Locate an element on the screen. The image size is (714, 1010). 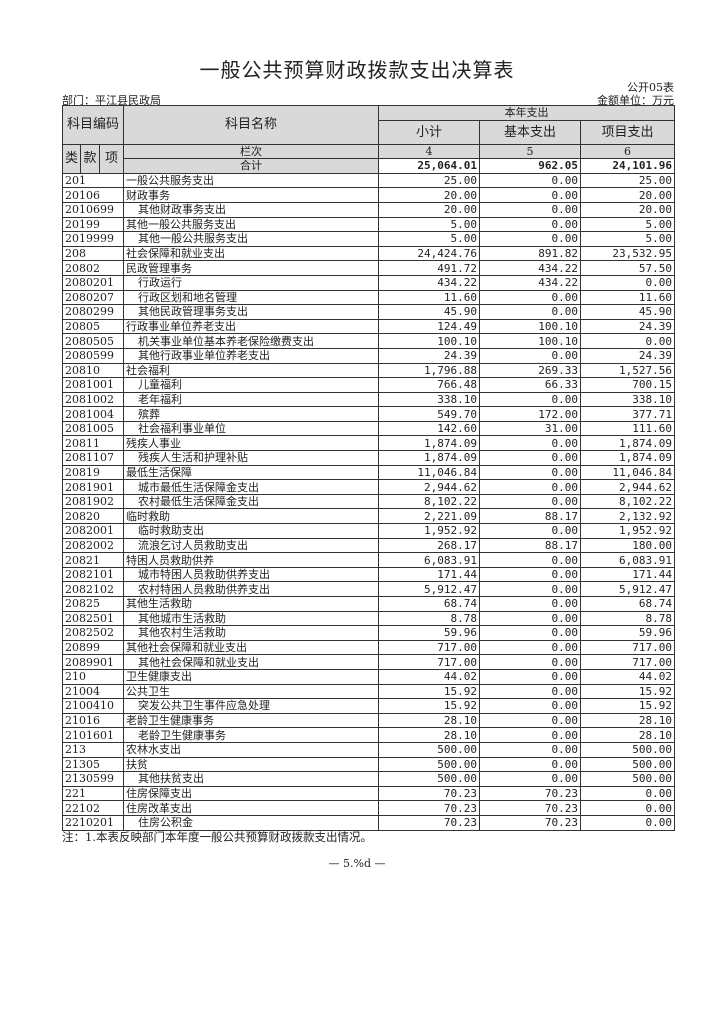
table-row: 221 住房保障支出 70.23 70.23 0.00 is located at coordinates (368, 793).